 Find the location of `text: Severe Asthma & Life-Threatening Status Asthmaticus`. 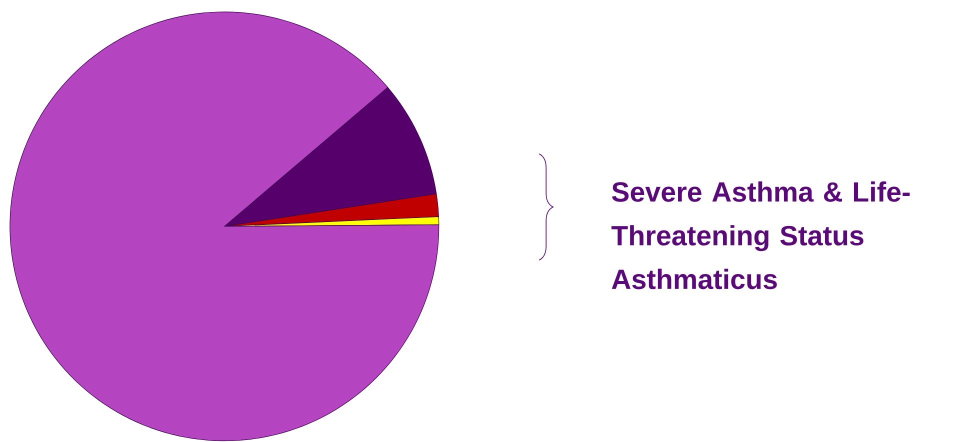

text: Severe Asthma & Life-Threatening Status Asthmaticus is located at coordinates (760, 236).